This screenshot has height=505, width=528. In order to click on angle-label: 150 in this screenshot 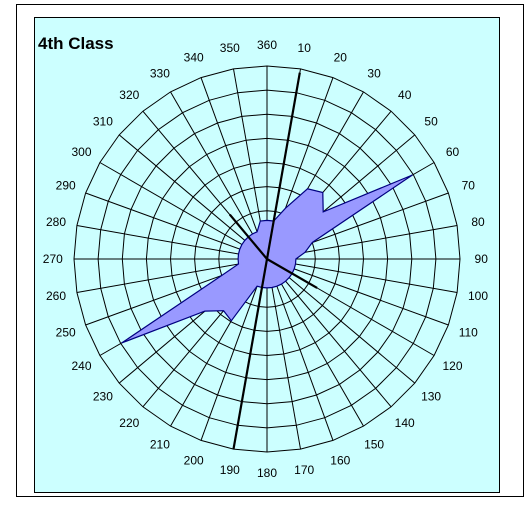, I will do `click(374, 445)`.